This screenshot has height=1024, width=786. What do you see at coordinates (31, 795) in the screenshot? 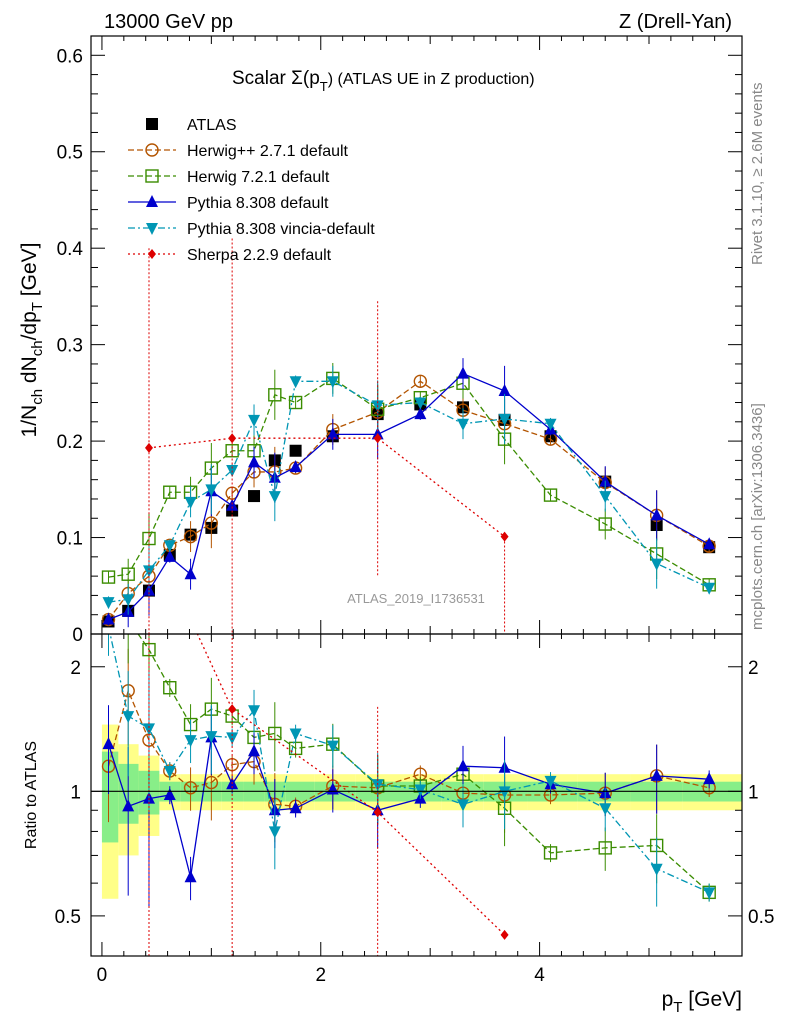
I see `y-axis-label-ratio: Ratio to ATLAS` at bounding box center [31, 795].